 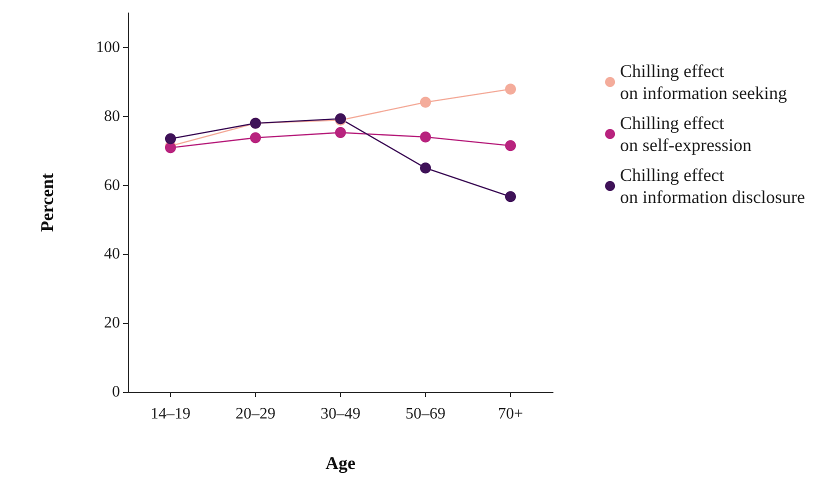 I want to click on x-axis-title: Age, so click(x=341, y=463).